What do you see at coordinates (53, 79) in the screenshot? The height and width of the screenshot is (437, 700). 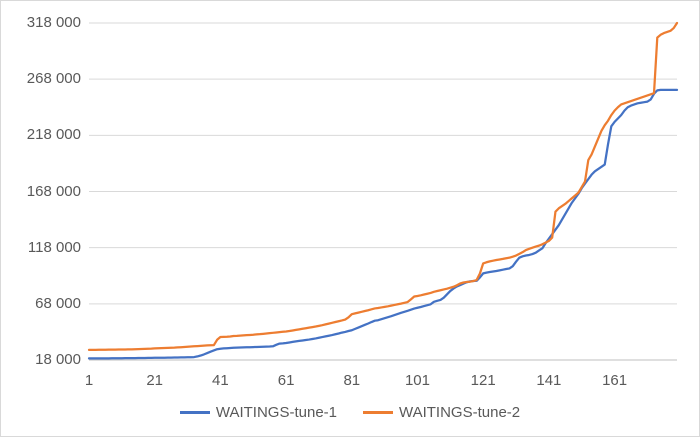 I see `y-tick-label: 268 000` at bounding box center [53, 79].